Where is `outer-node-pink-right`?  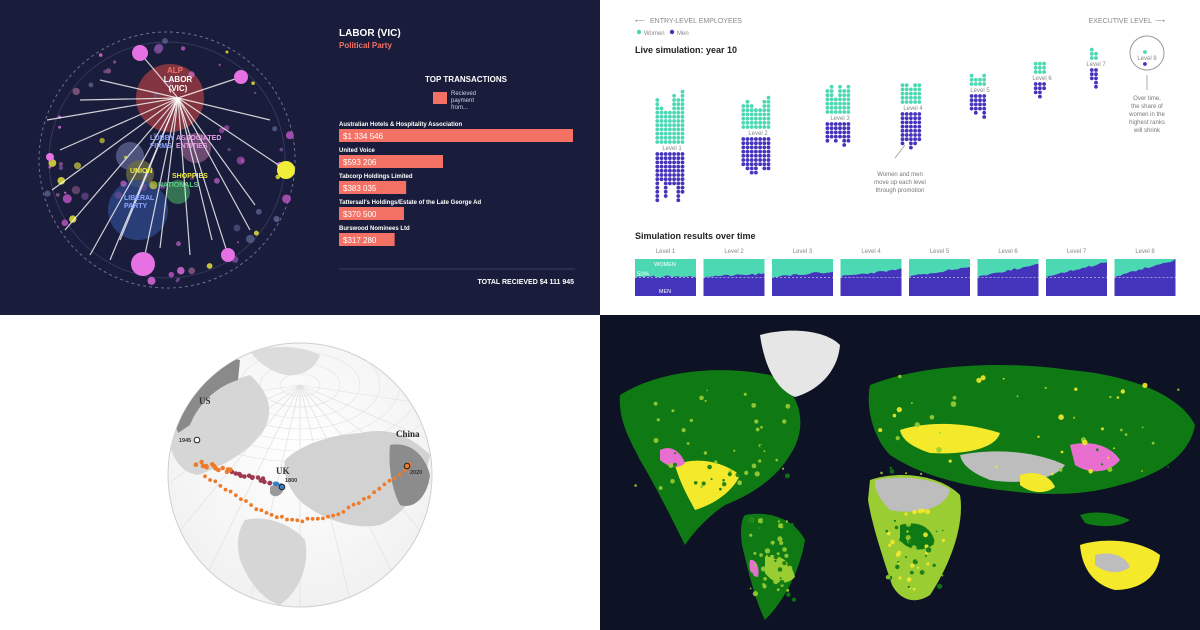
outer-node-pink-right is located at coordinates (241, 77).